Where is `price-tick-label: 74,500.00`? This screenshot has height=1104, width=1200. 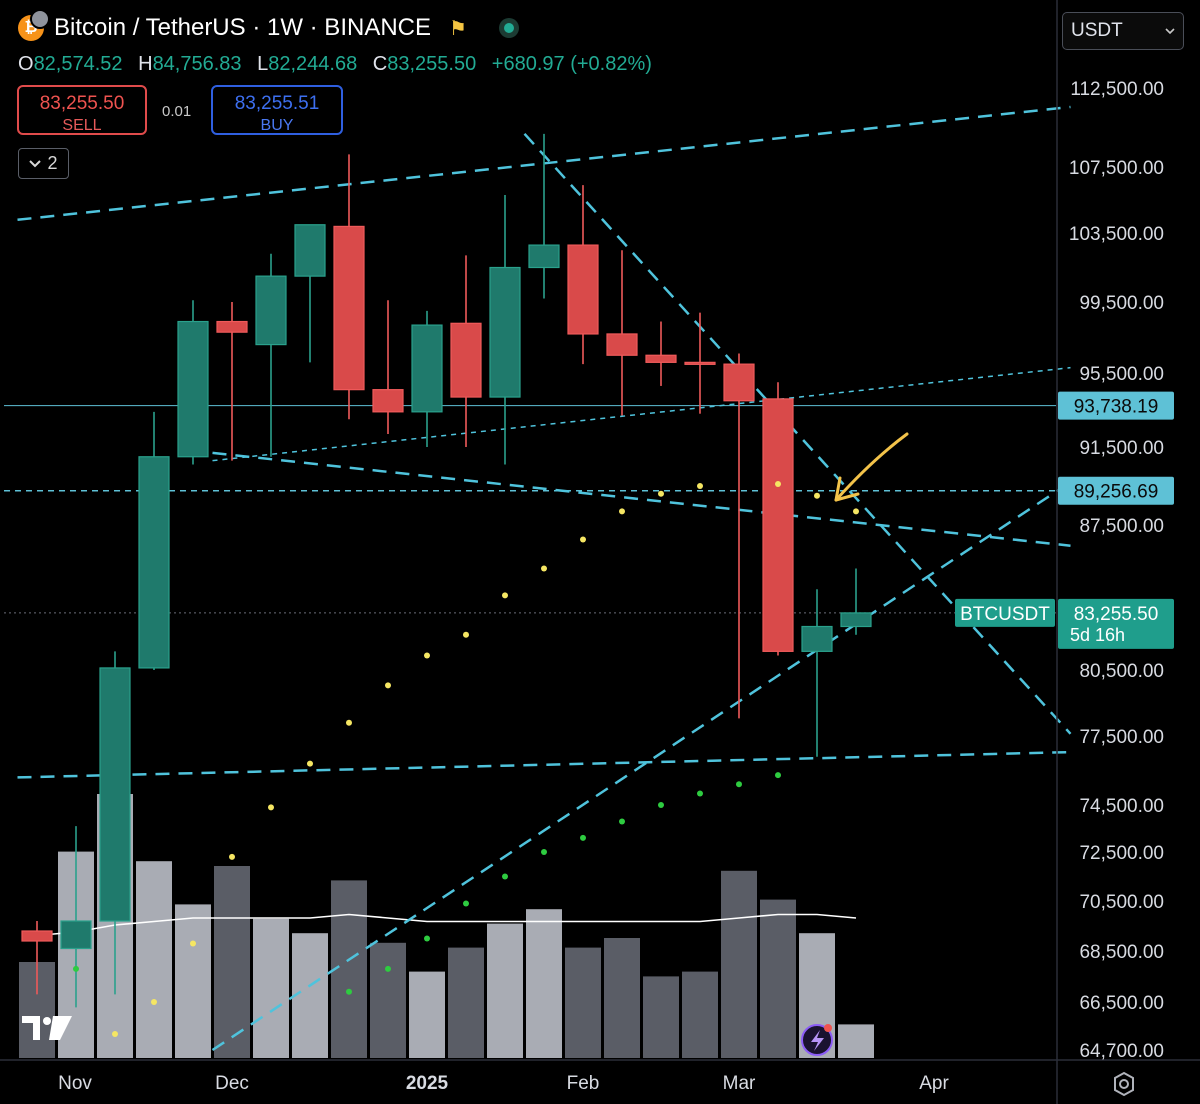 price-tick-label: 74,500.00 is located at coordinates (1121, 806).